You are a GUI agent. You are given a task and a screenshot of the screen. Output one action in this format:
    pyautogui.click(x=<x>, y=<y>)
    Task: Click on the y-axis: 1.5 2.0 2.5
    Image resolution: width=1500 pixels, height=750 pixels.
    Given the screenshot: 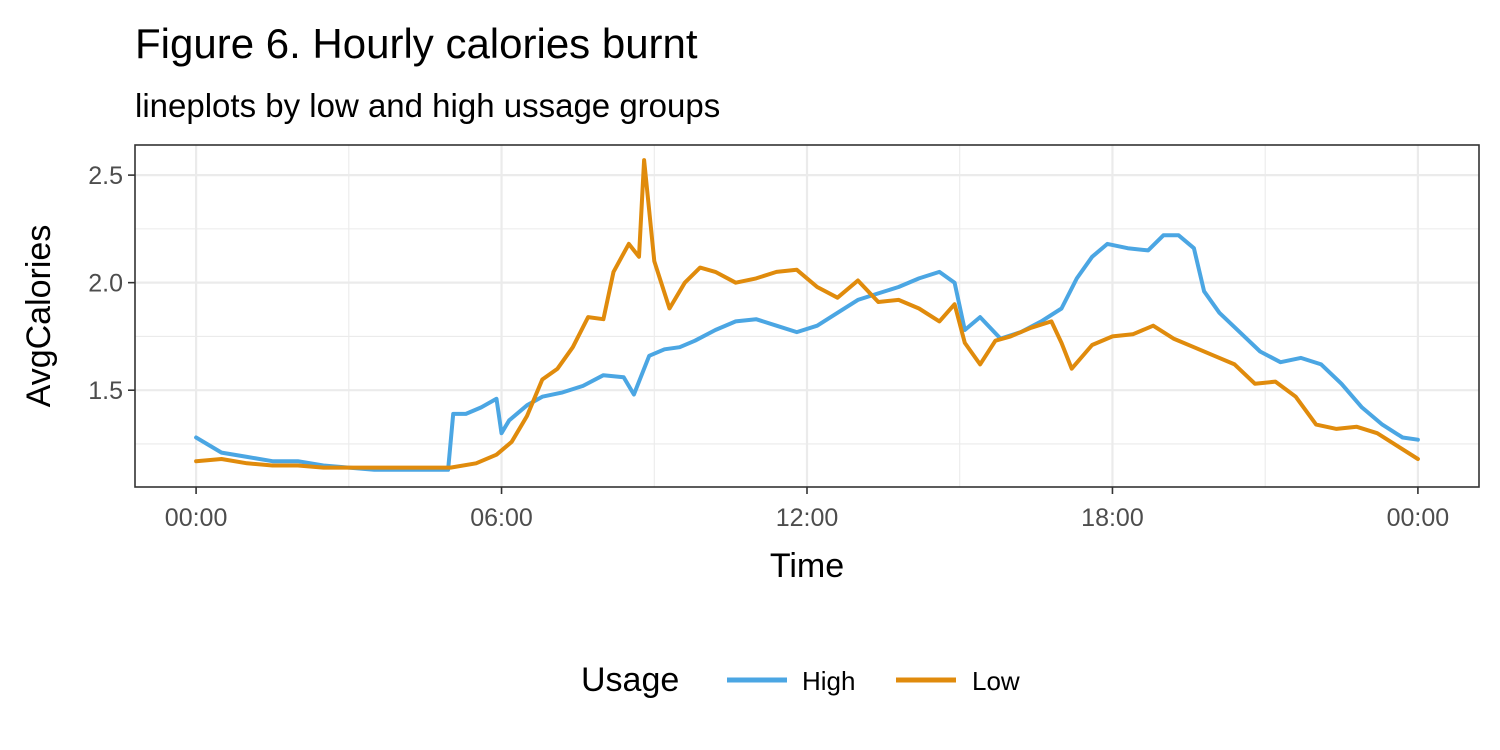 What is the action you would take?
    pyautogui.click(x=111, y=283)
    